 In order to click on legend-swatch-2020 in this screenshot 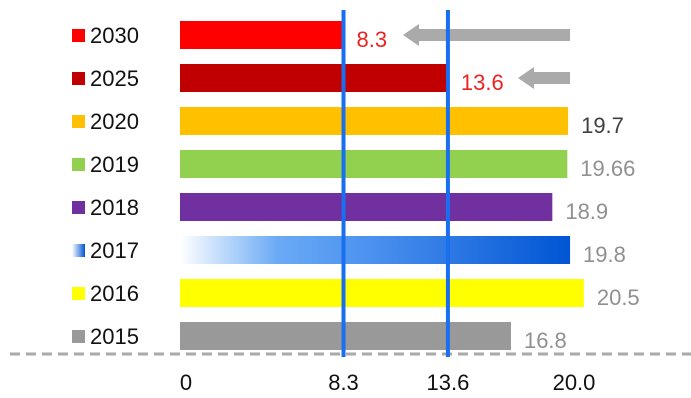, I will do `click(78, 121)`.